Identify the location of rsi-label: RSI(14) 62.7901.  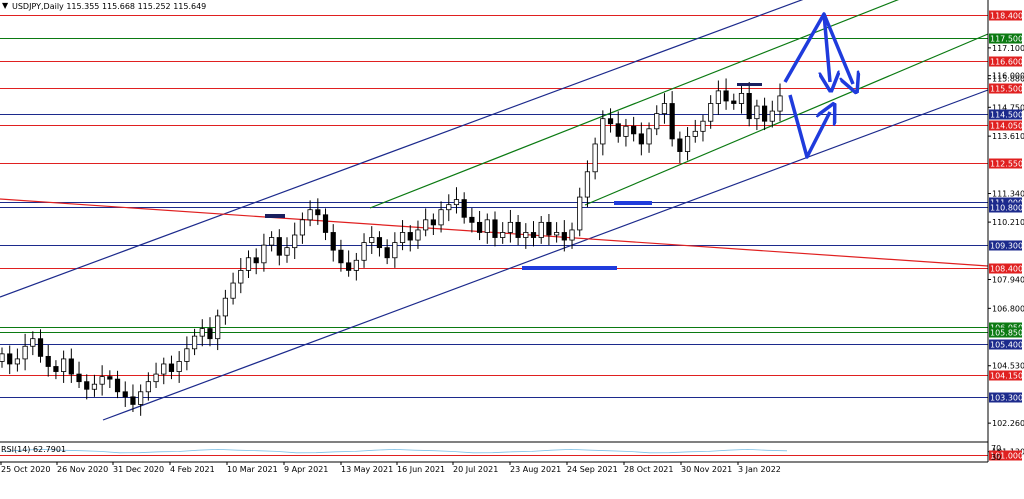
(33, 449).